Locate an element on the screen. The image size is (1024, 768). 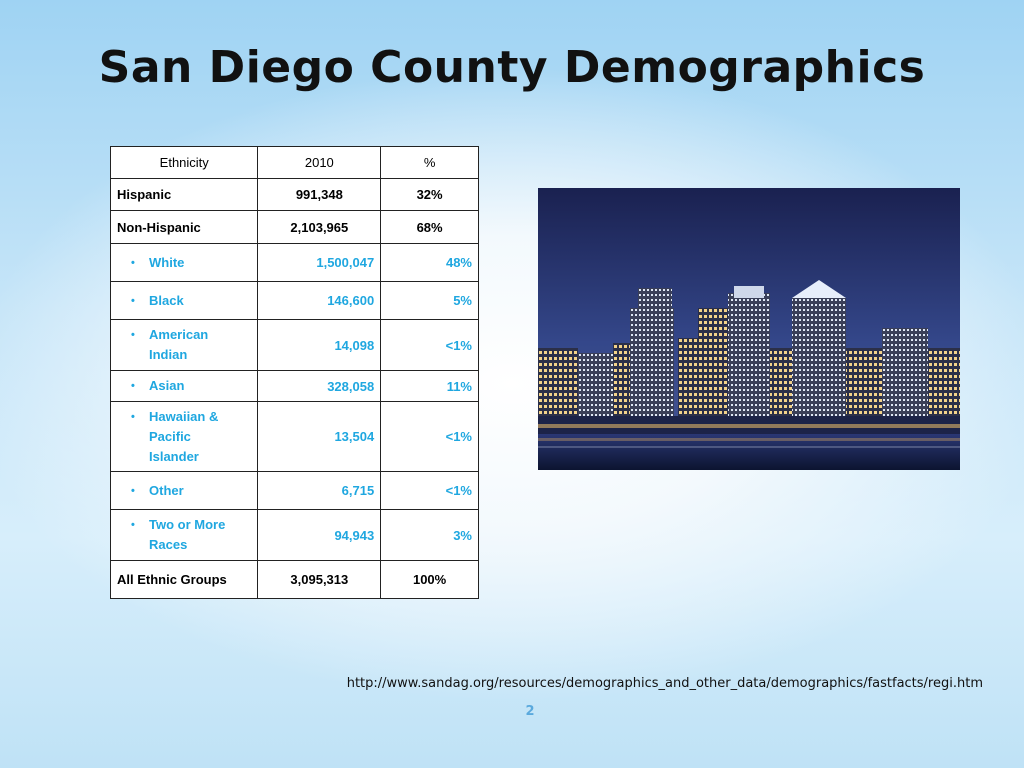
header-ethnicity: Ethnicity is located at coordinates (184, 162).